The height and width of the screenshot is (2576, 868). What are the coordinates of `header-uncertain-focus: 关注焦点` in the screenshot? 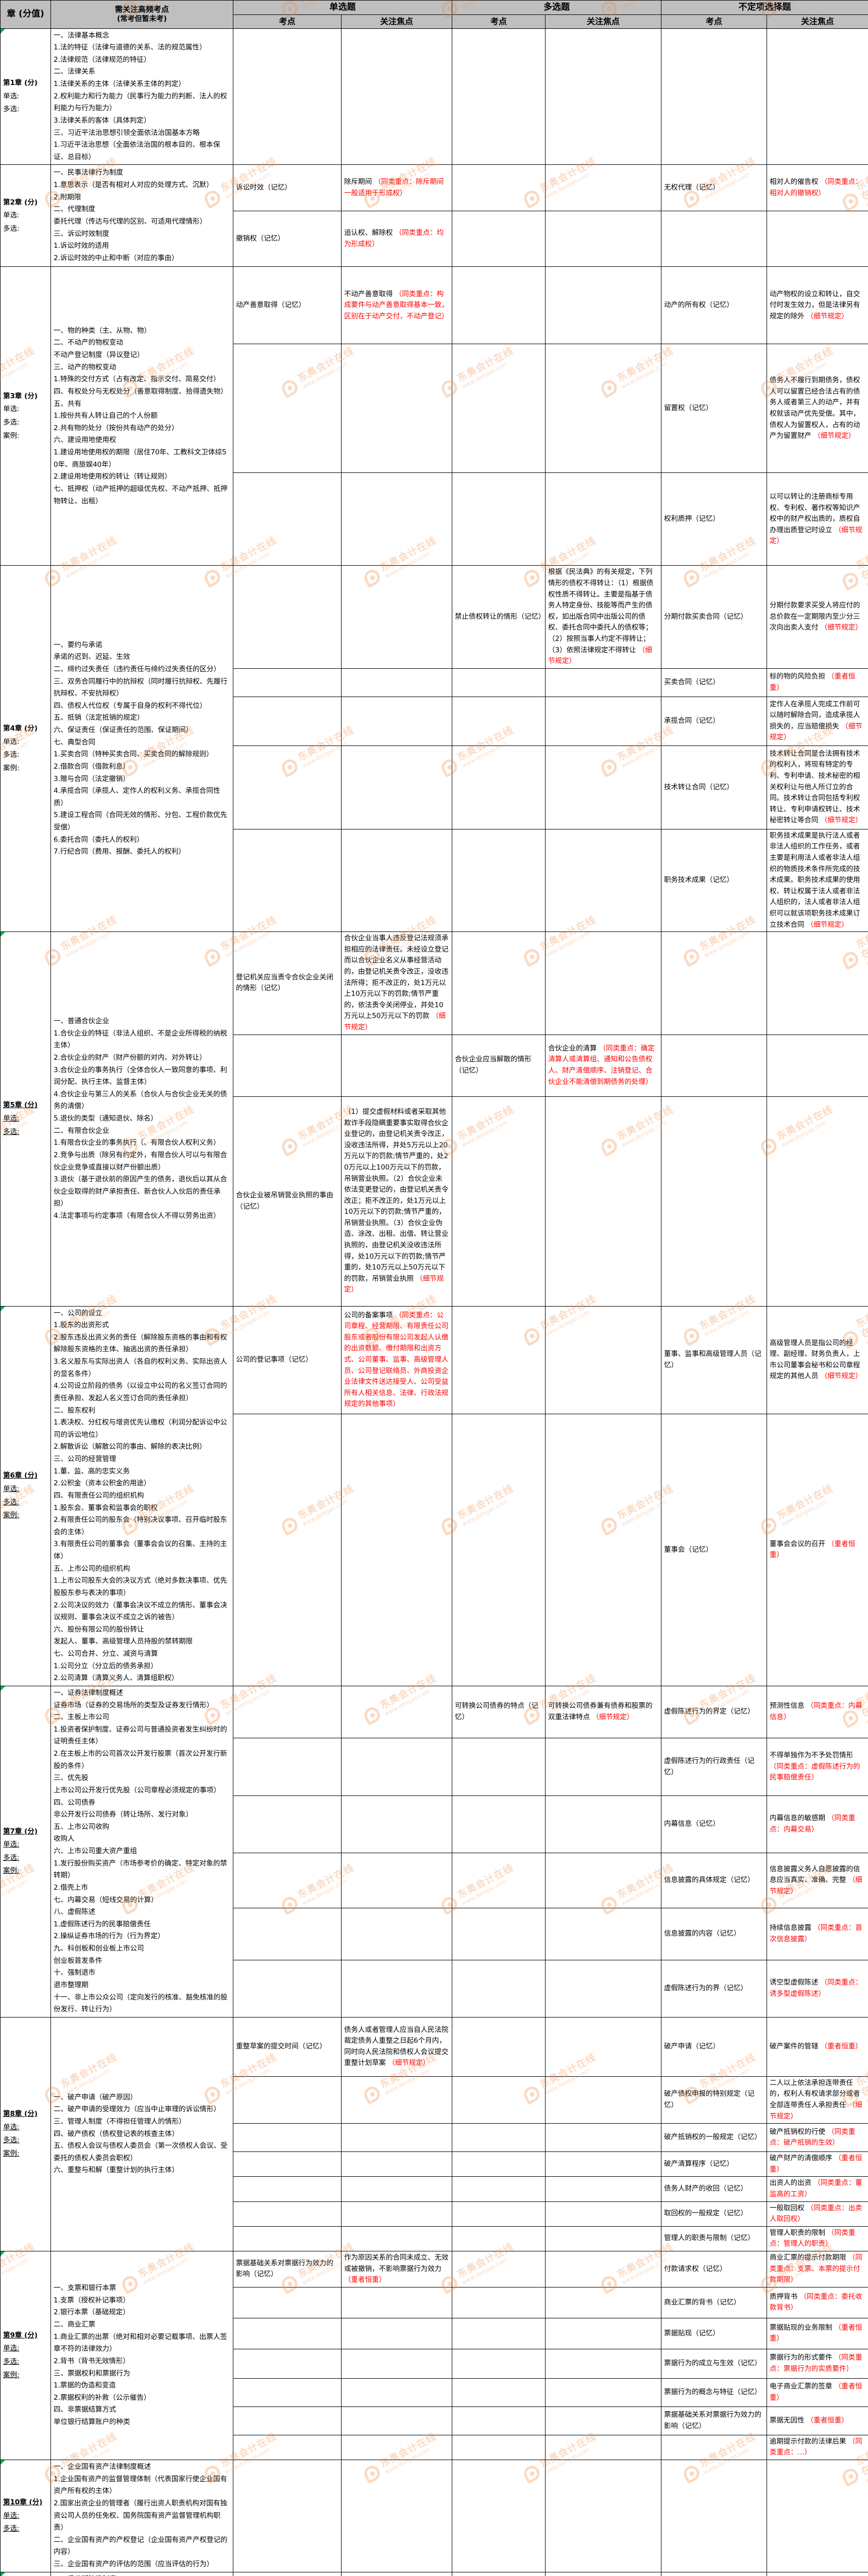 It's located at (817, 21).